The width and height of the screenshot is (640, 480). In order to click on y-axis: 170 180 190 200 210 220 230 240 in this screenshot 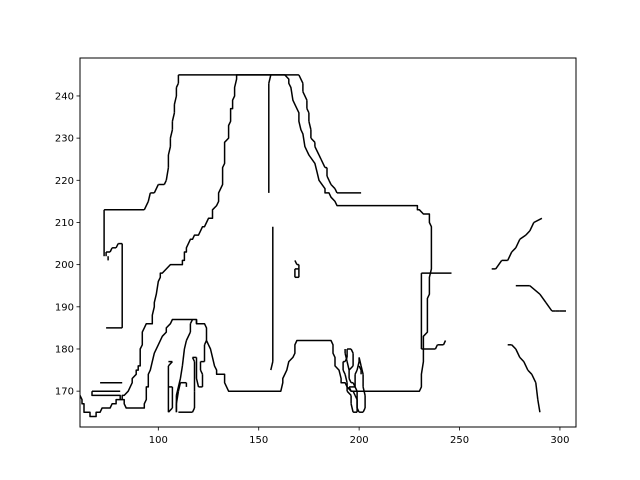, I will do `click(67, 244)`.